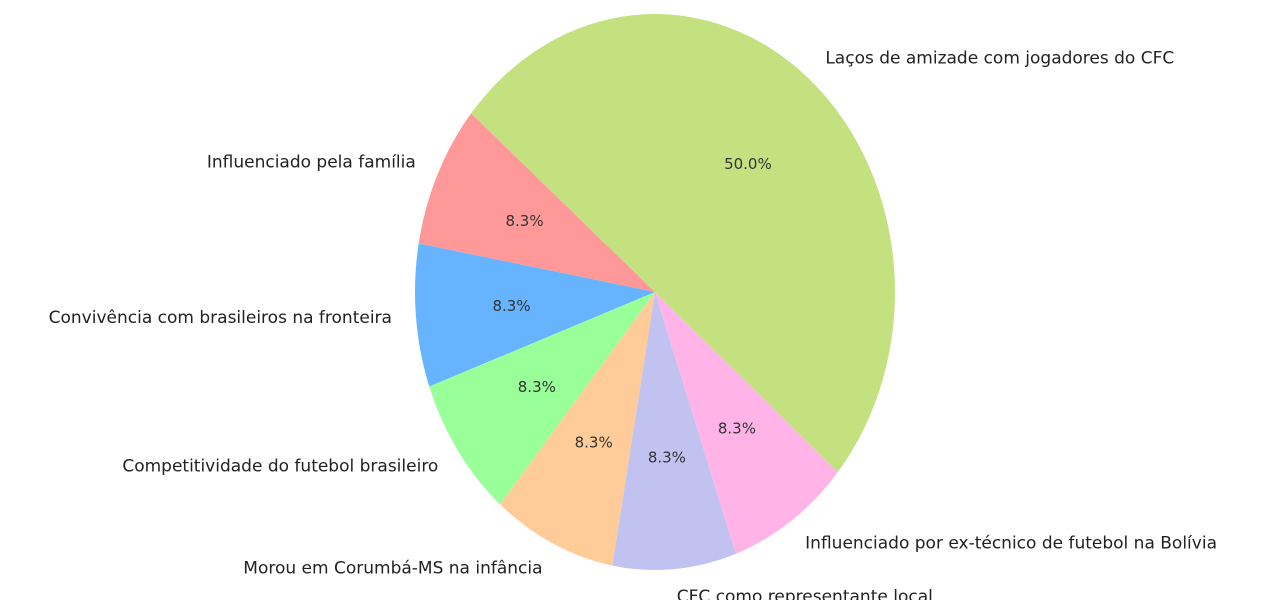 This screenshot has height=600, width=1267. What do you see at coordinates (748, 164) in the screenshot?
I see `slice-percent: 50.0%` at bounding box center [748, 164].